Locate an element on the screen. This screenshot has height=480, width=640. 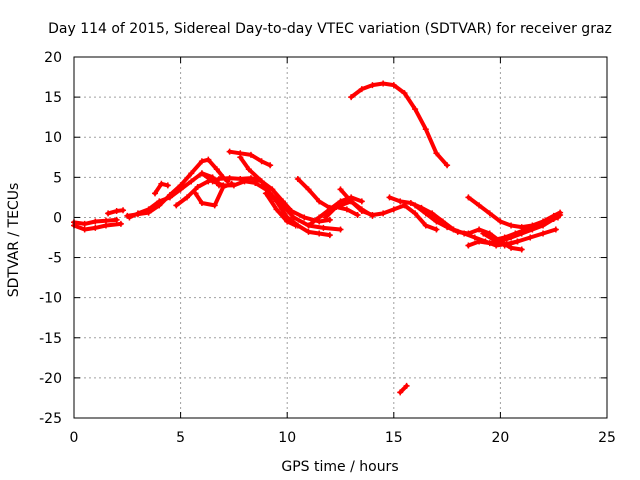
x-tick-label: 5 is located at coordinates (180, 438).